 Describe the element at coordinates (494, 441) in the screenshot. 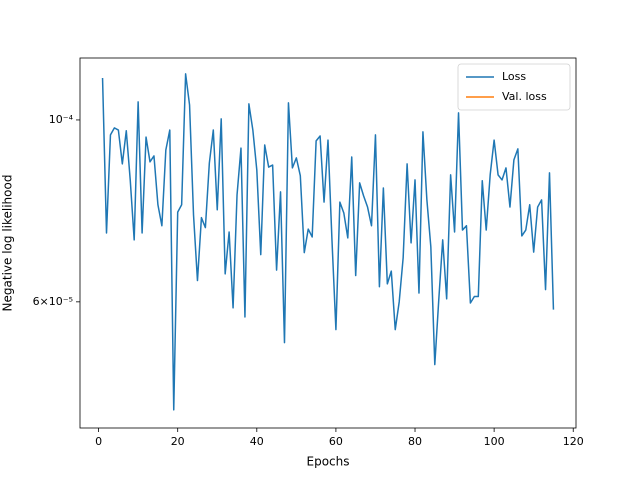

I see `x-tick-label: 100` at that location.